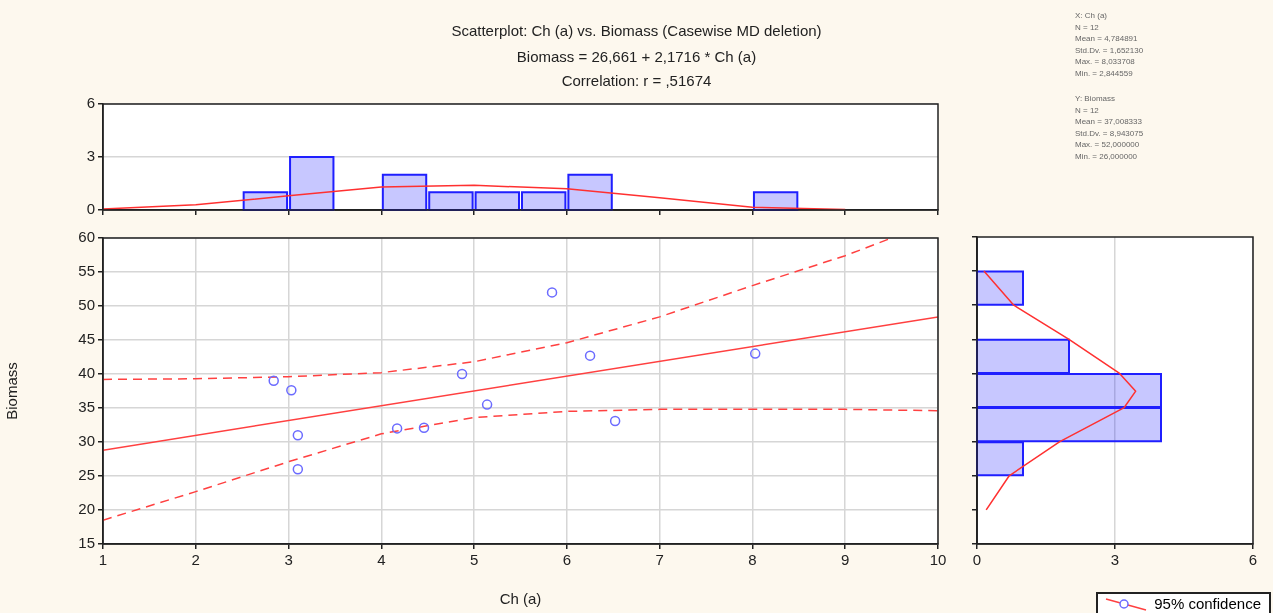 The width and height of the screenshot is (1273, 613). Describe the element at coordinates (520, 599) in the screenshot. I see `x-axis-title: Ch (a)` at that location.